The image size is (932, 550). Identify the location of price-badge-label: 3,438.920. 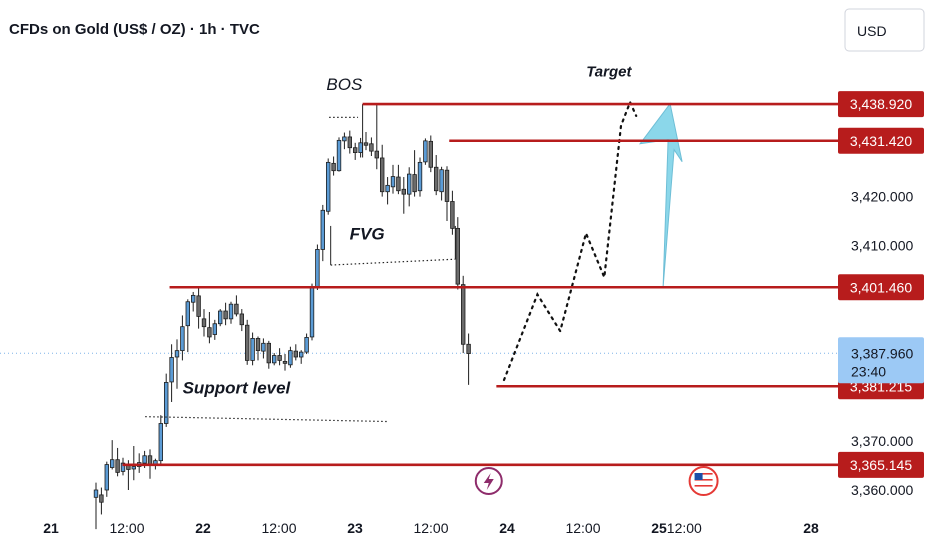
(881, 104).